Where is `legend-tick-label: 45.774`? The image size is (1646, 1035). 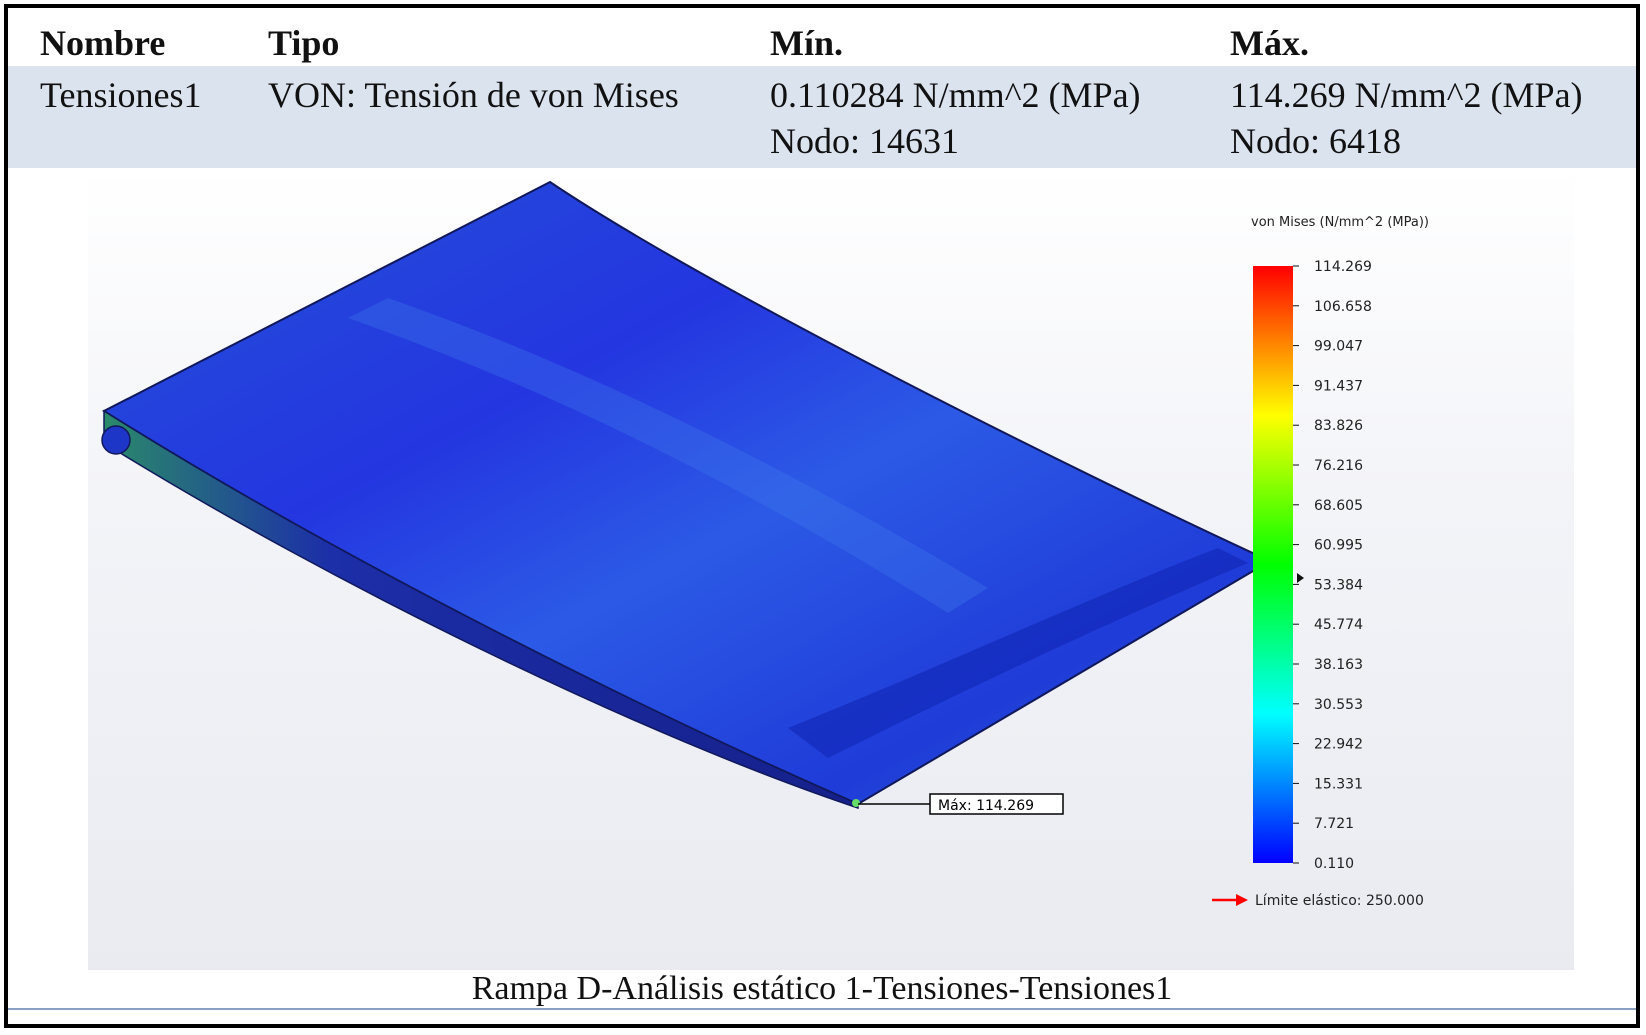 legend-tick-label: 45.774 is located at coordinates (1338, 625).